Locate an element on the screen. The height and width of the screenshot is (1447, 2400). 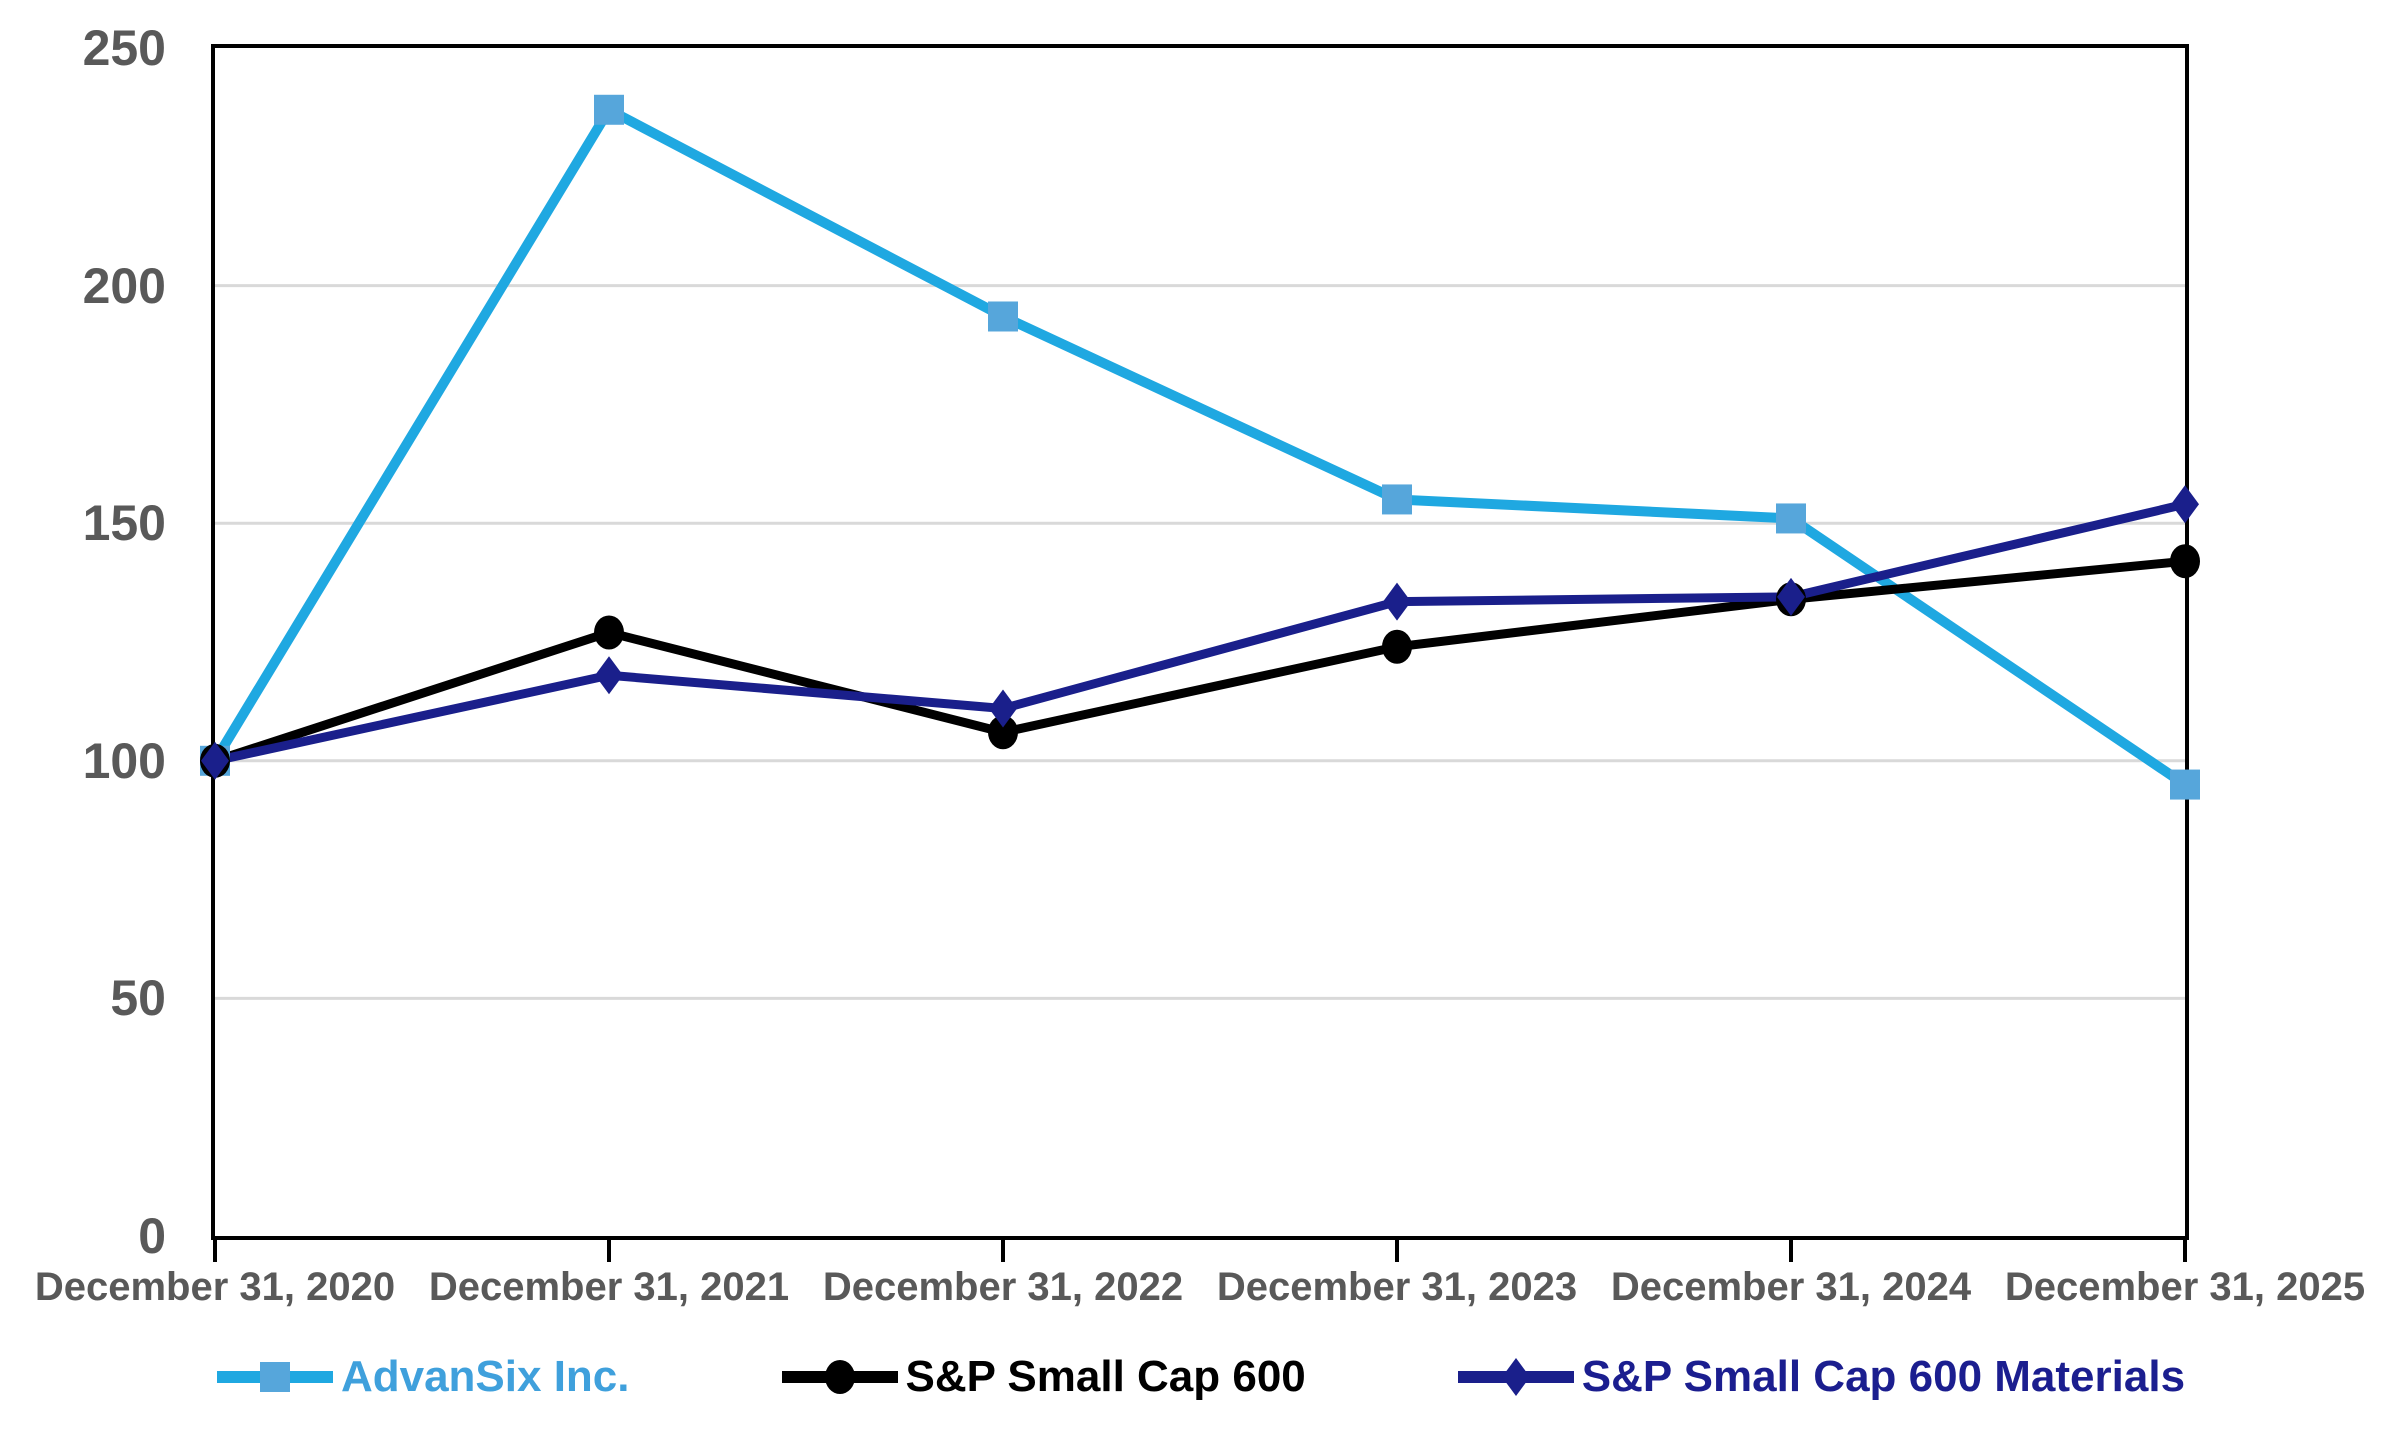
legend-item-0: AdvanSix Inc. is located at coordinates (422, 1377).